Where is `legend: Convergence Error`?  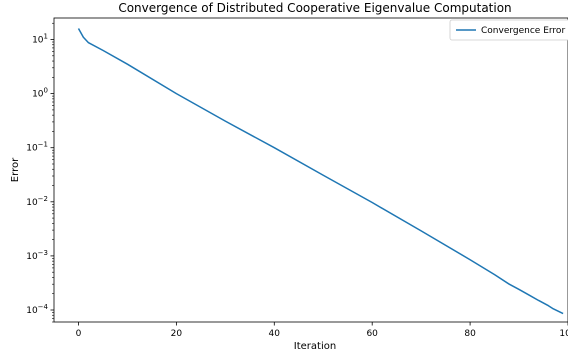 legend: Convergence Error is located at coordinates (508, 30).